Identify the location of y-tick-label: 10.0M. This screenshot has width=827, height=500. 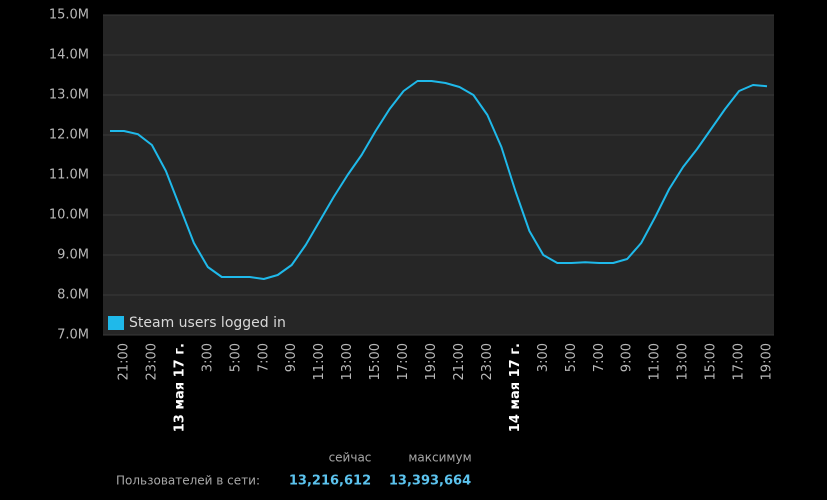
(69, 215).